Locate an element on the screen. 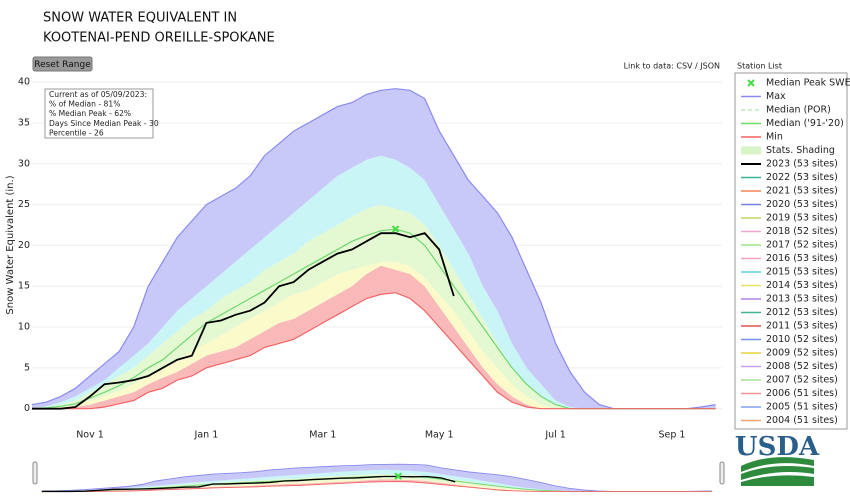 This screenshot has width=850, height=496. legend-label: Stats. Shading is located at coordinates (800, 150).